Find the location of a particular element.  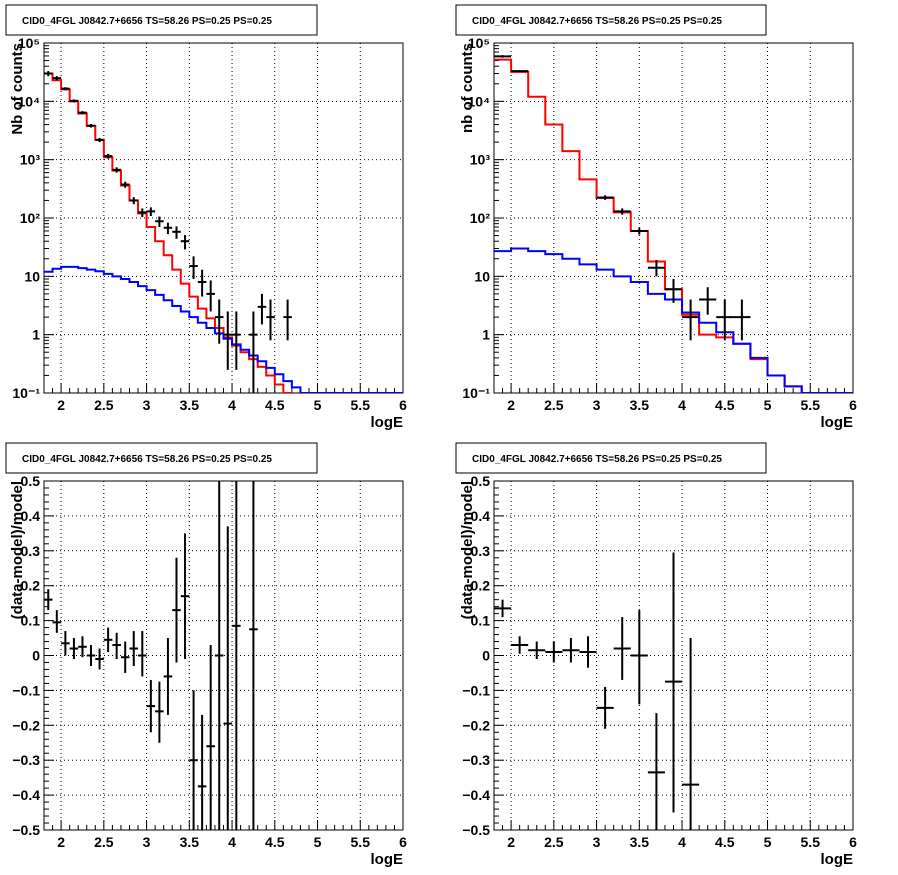

series-background-line is located at coordinates (673, 320).